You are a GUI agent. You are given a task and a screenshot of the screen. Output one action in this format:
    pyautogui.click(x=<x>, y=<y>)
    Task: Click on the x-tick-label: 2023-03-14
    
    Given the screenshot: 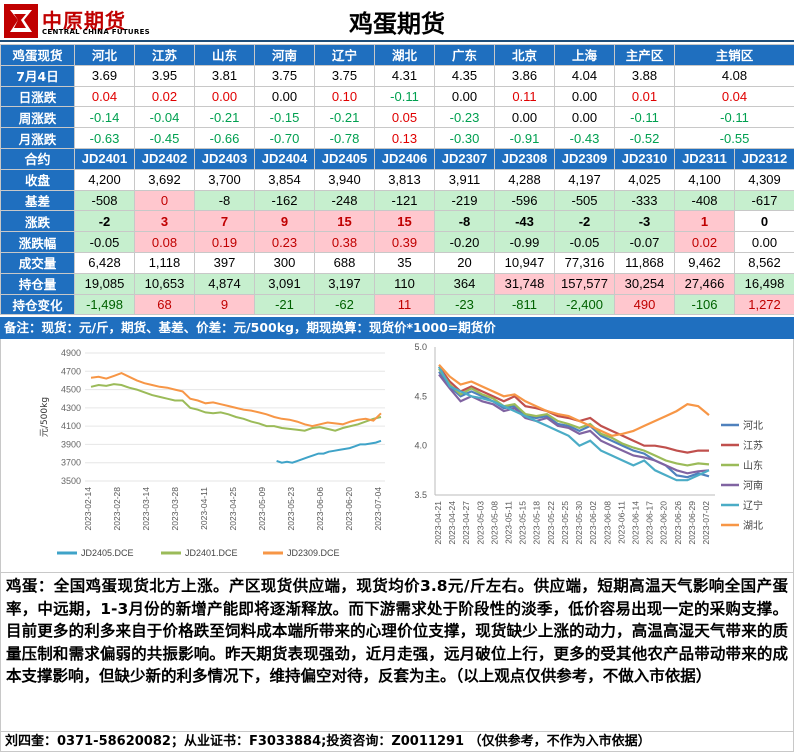 What is the action you would take?
    pyautogui.click(x=146, y=509)
    